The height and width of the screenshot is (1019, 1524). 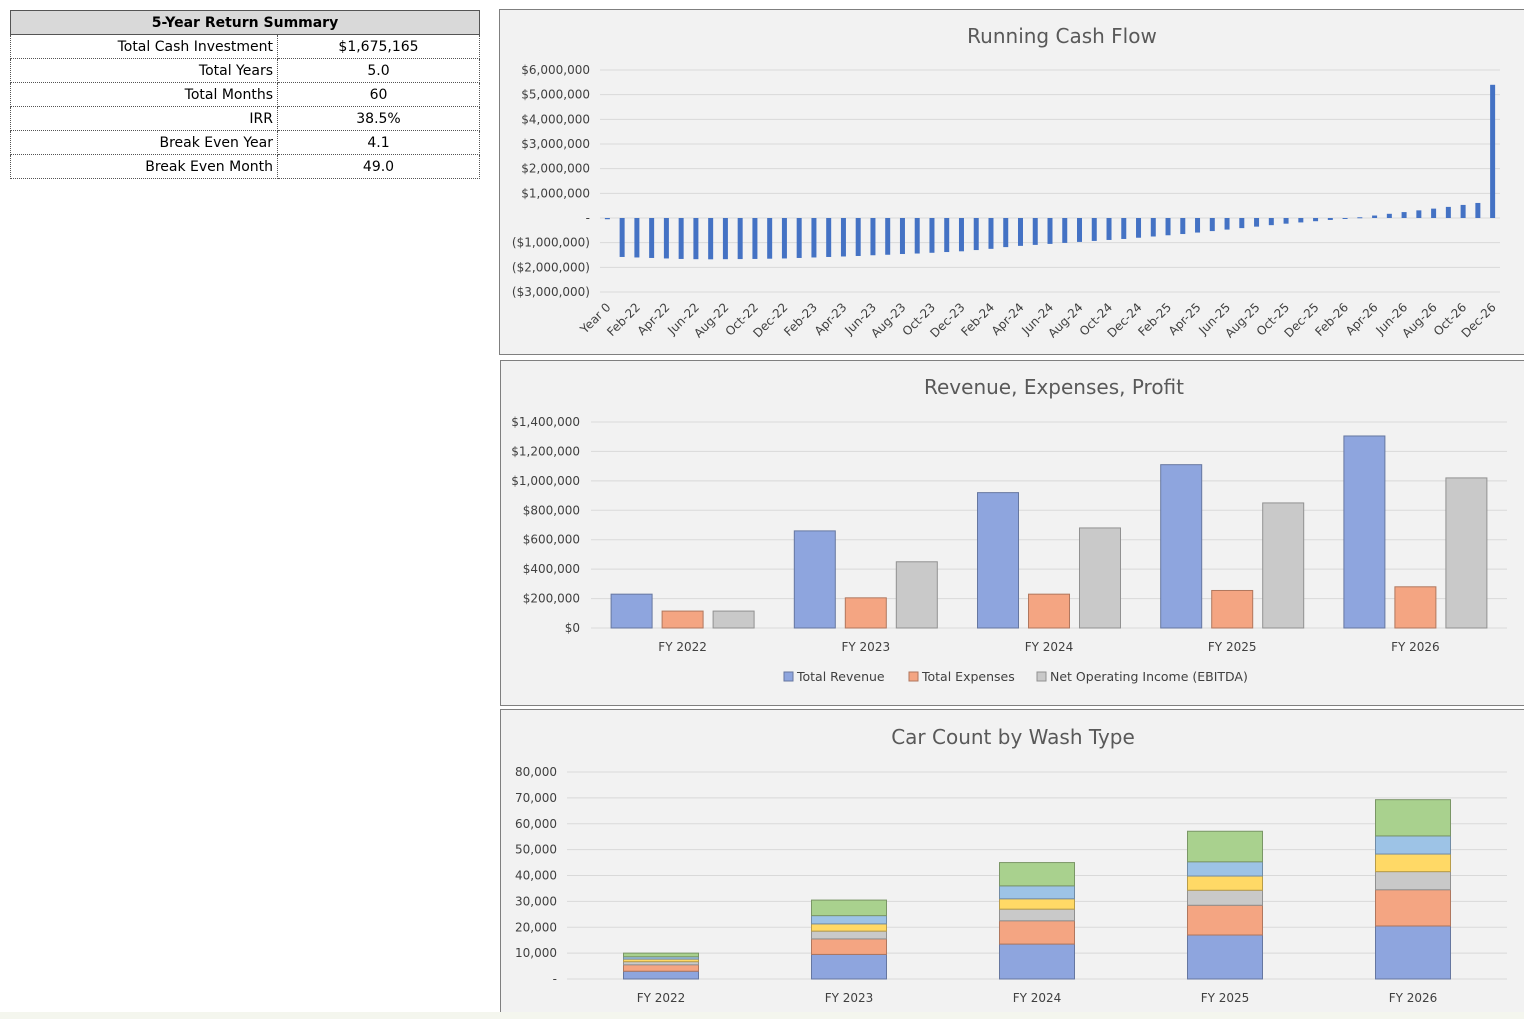 I want to click on summary-value: 60, so click(x=378, y=94).